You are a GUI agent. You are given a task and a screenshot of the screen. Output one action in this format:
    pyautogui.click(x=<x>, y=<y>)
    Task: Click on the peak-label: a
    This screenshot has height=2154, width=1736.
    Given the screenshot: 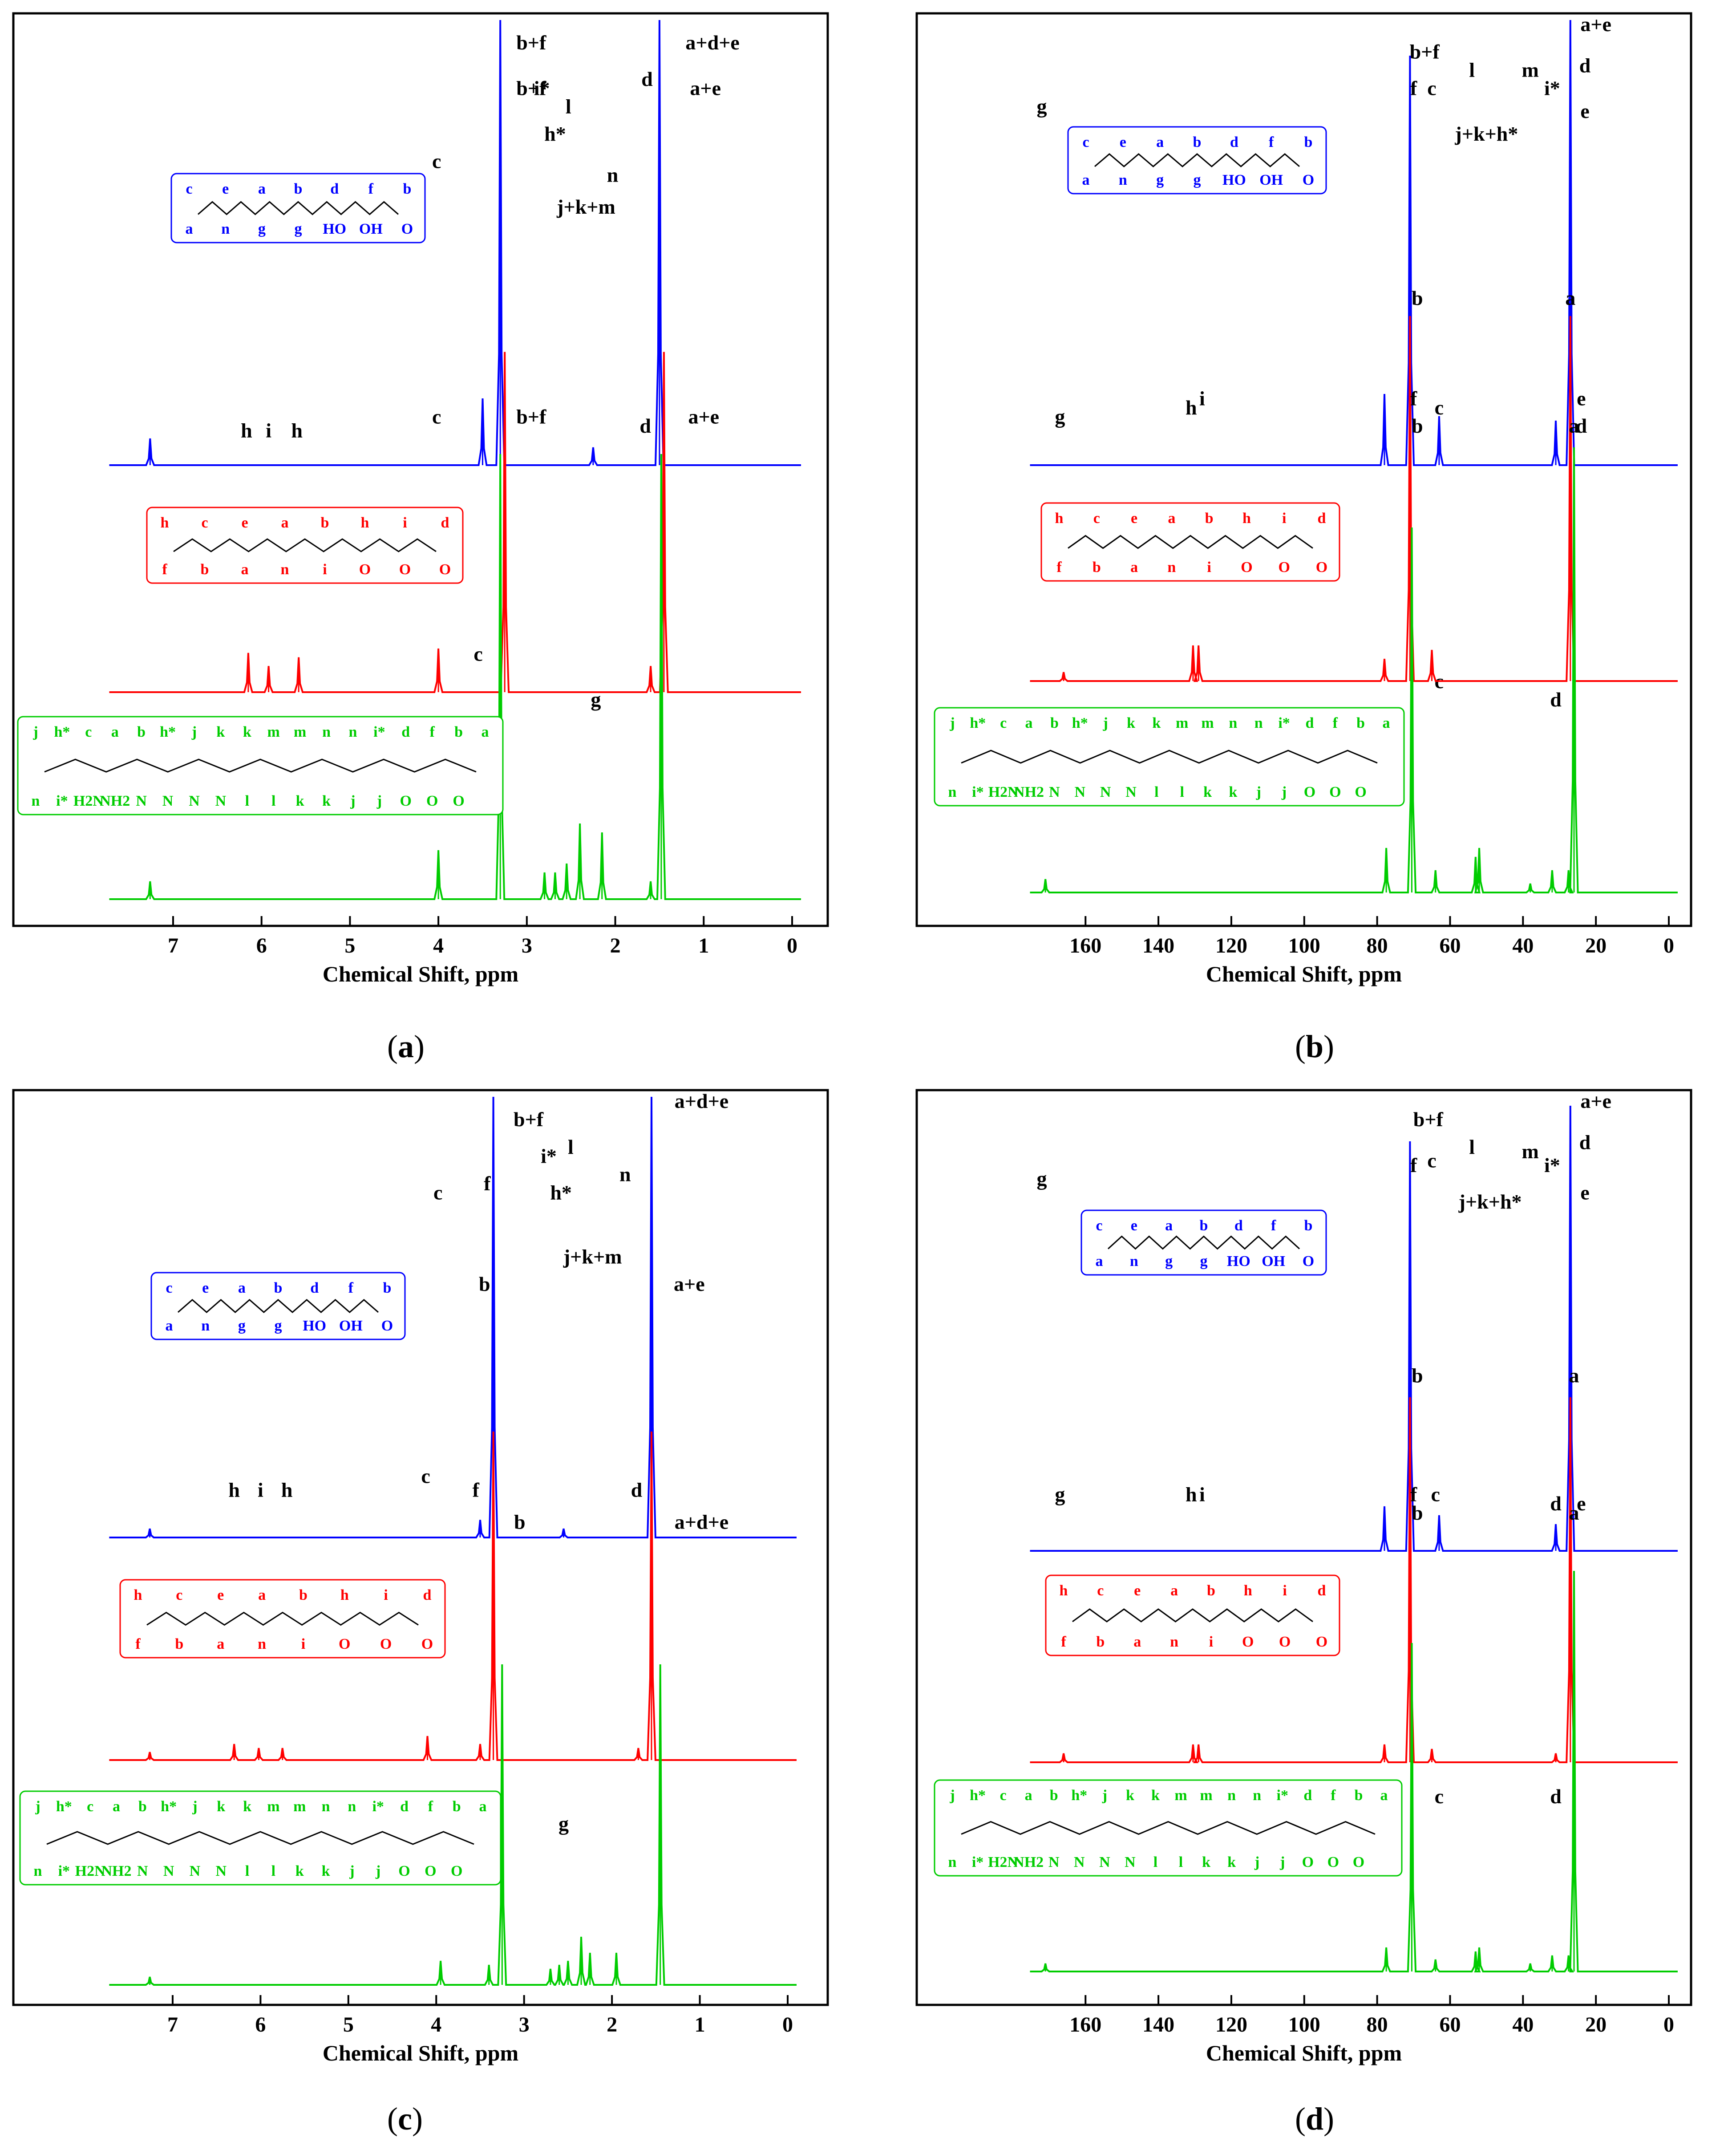 What is the action you would take?
    pyautogui.click(x=1574, y=1375)
    